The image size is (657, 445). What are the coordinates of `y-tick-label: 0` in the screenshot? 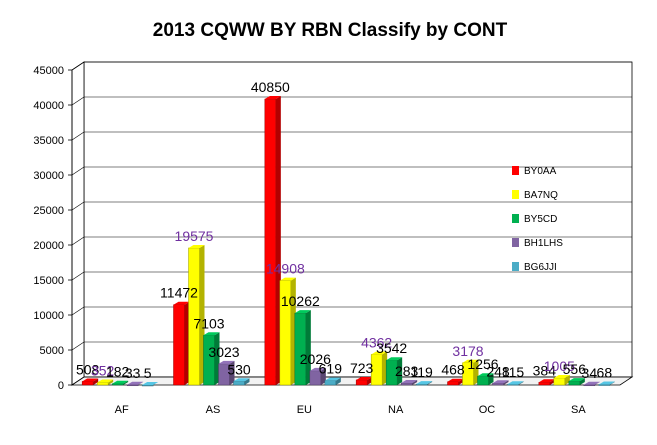 It's located at (61, 386).